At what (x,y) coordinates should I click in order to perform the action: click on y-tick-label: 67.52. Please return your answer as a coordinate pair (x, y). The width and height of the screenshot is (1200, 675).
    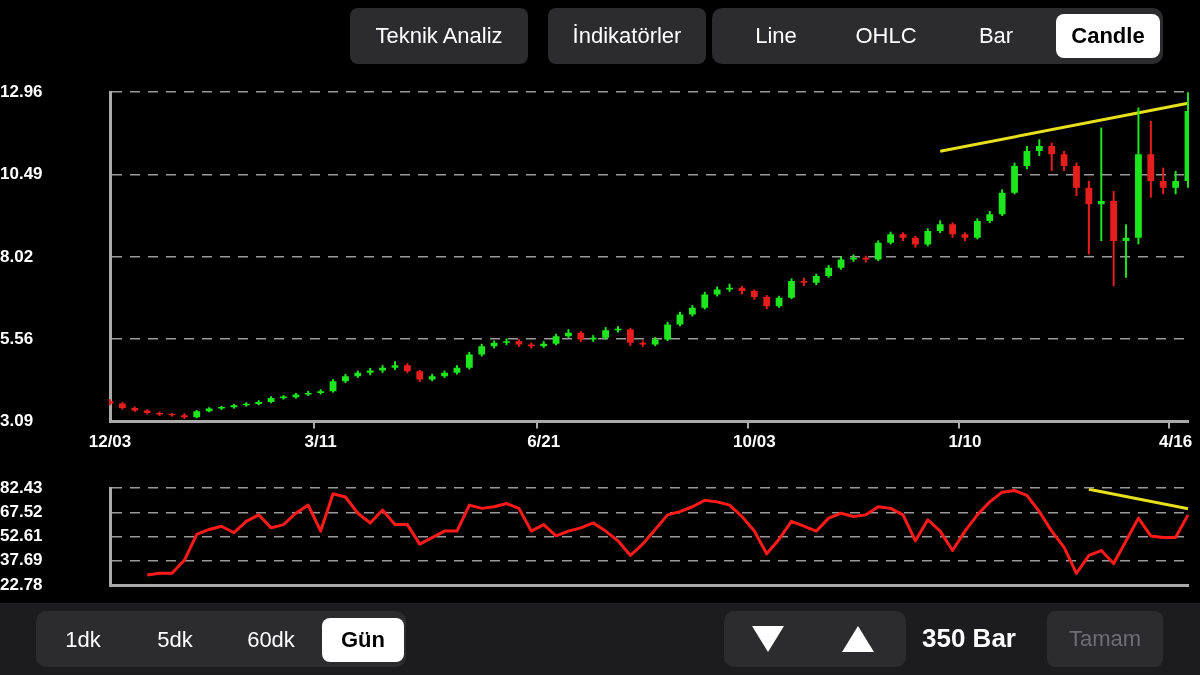
    Looking at the image, I should click on (21, 512).